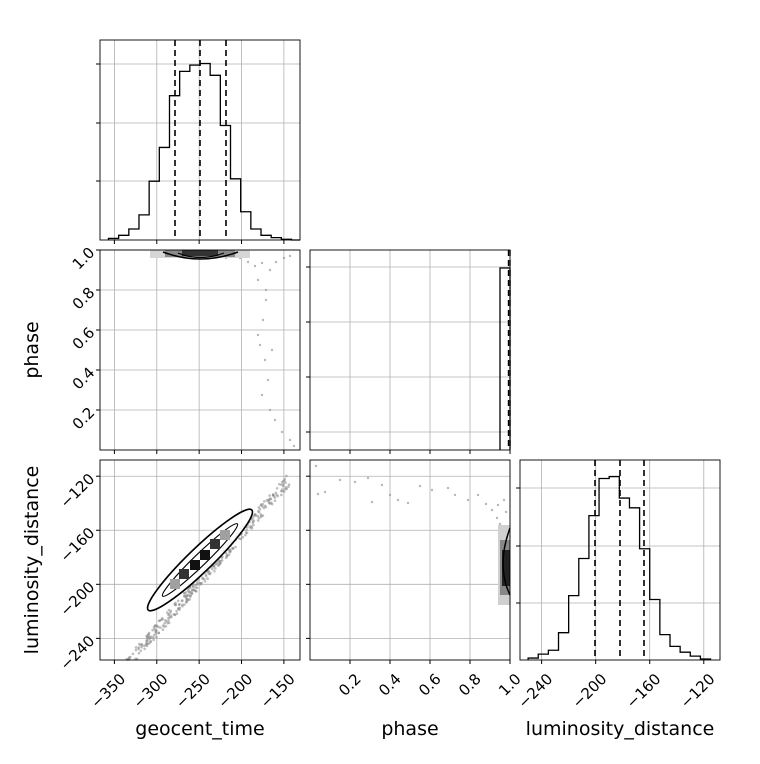  I want to click on h3-tick-label: −160, so click(644, 691).